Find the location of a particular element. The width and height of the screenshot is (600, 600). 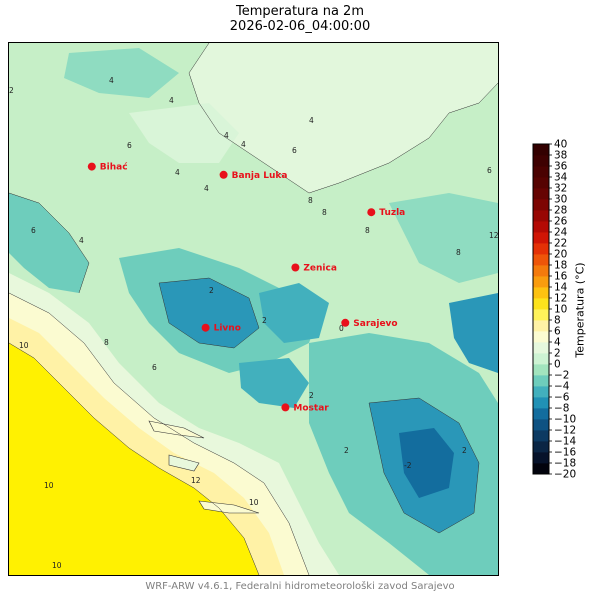

colorbar-tick-label: 18 is located at coordinates (560, 266).